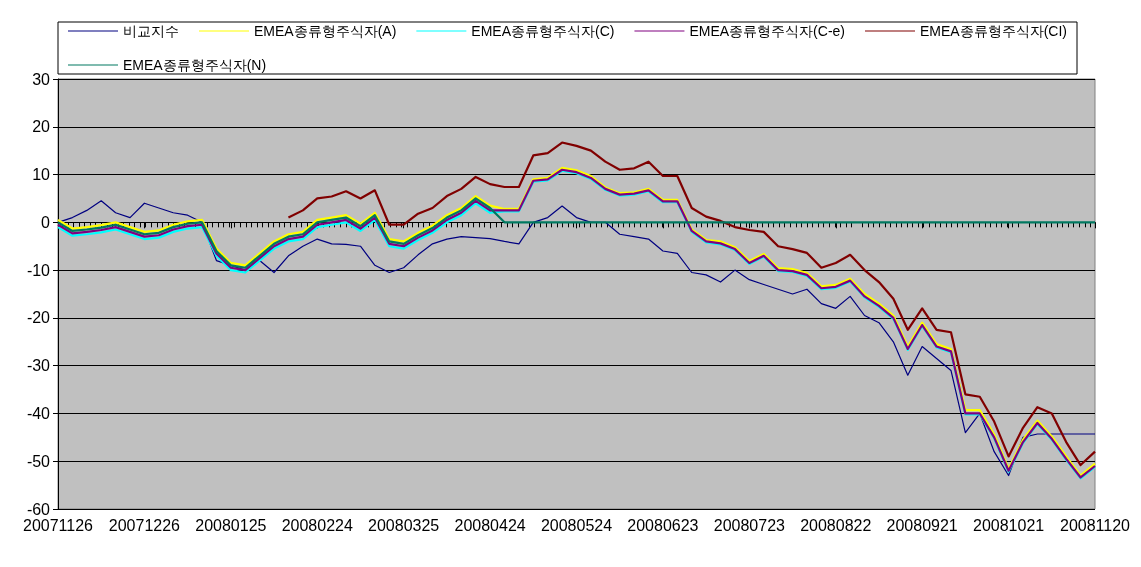  Describe the element at coordinates (994, 31) in the screenshot. I see `legend-label: EMEA종류형주식자(CI)` at that location.